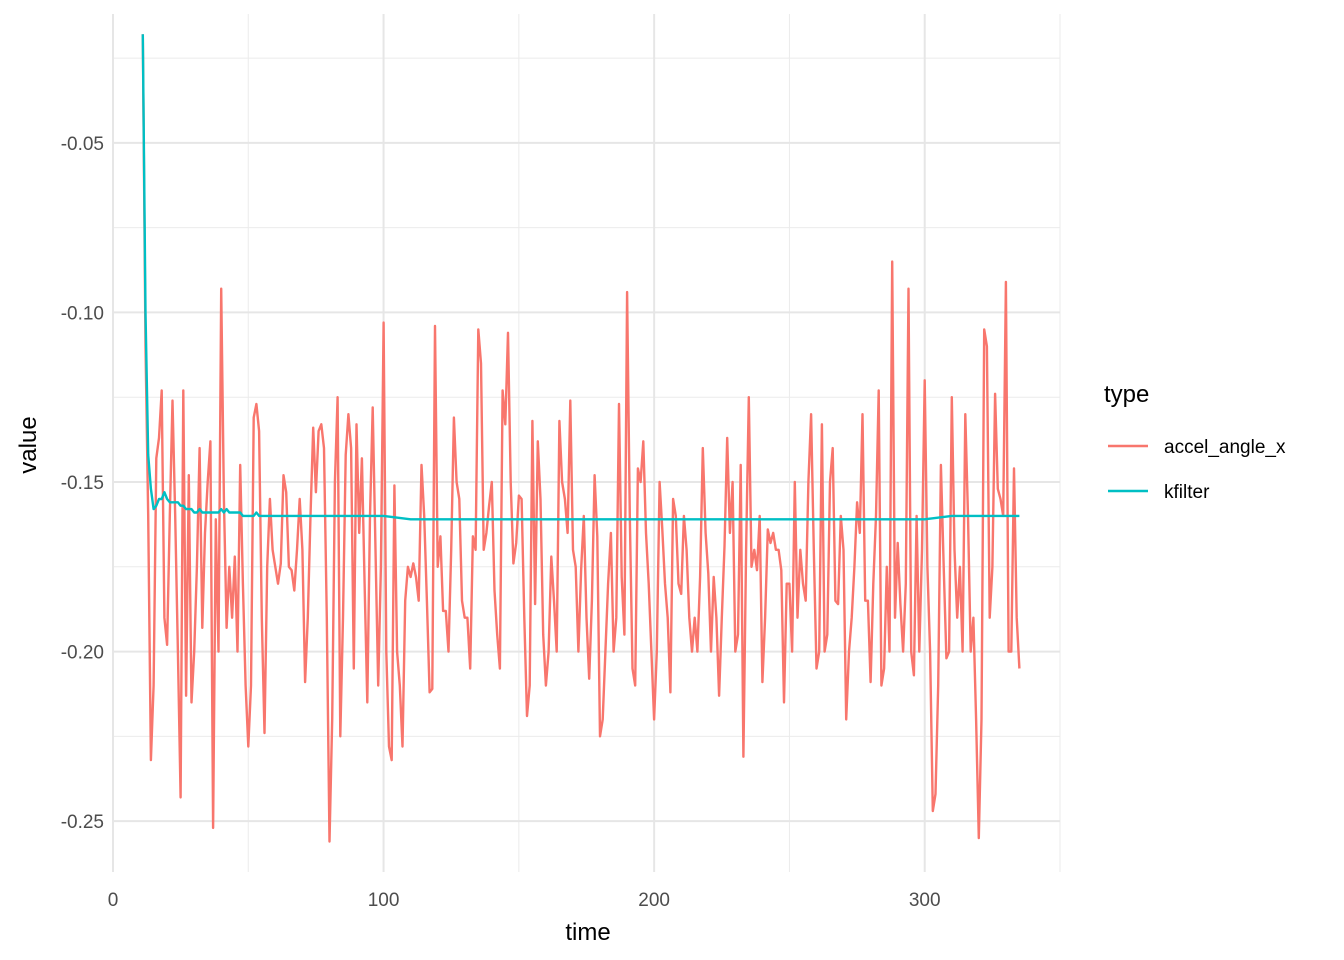 The height and width of the screenshot is (960, 1344). I want to click on y-tick-label: -0.25, so click(82, 822).